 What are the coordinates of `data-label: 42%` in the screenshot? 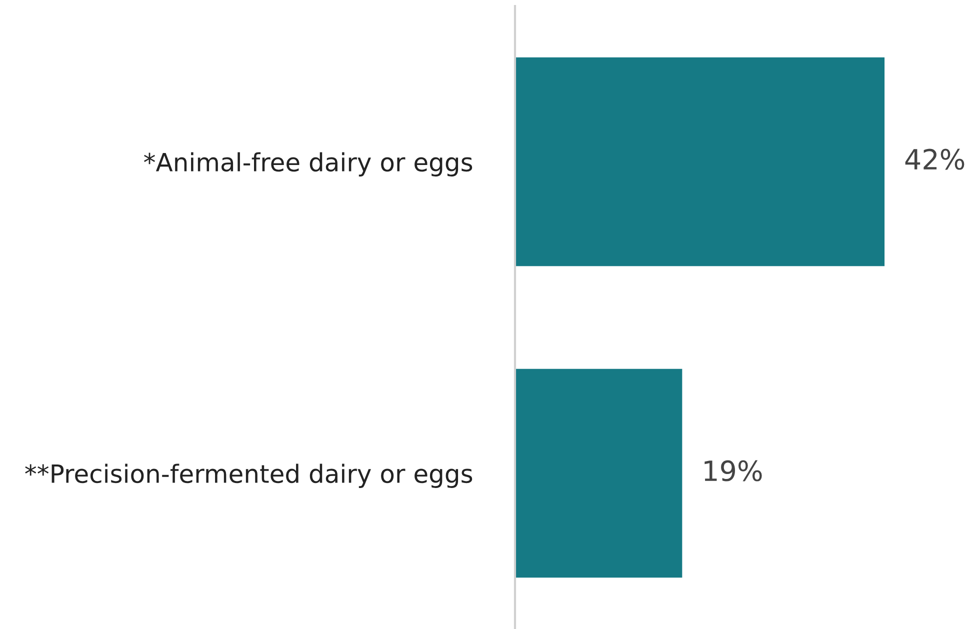 It's located at (934, 159).